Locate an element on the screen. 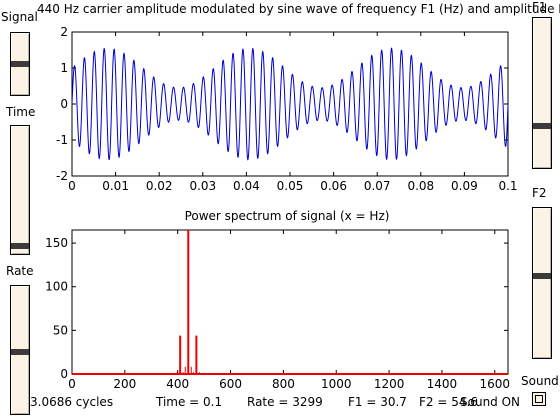  rate-slider is located at coordinates (20, 350).